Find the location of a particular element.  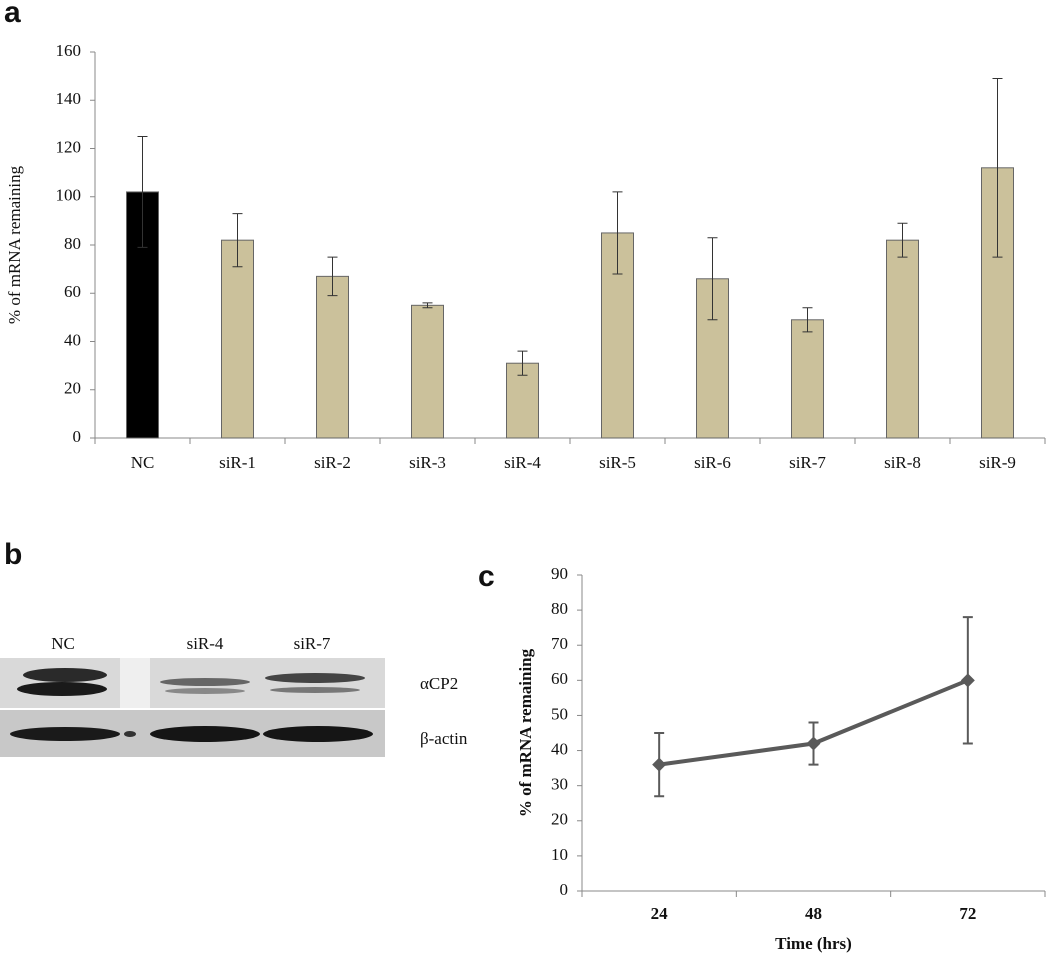

x-tick-label: siR-5 is located at coordinates (617, 462).